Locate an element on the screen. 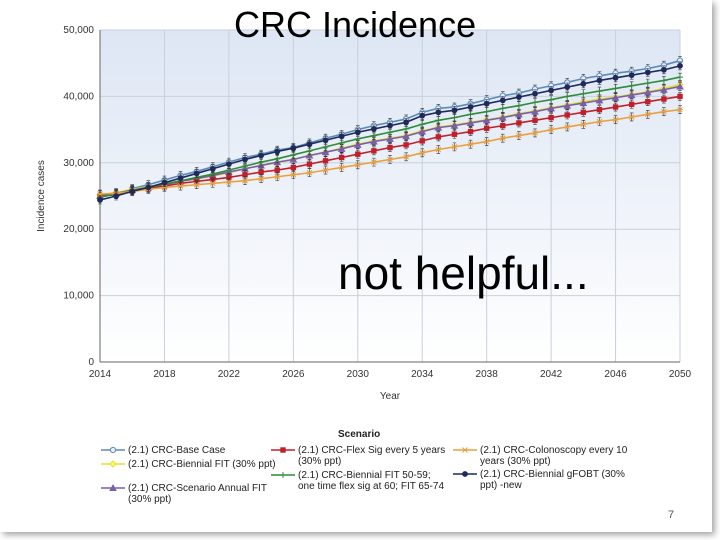  legend-label: (2.1) CRC-Biennial FIT (30% ppt) is located at coordinates (202, 464).